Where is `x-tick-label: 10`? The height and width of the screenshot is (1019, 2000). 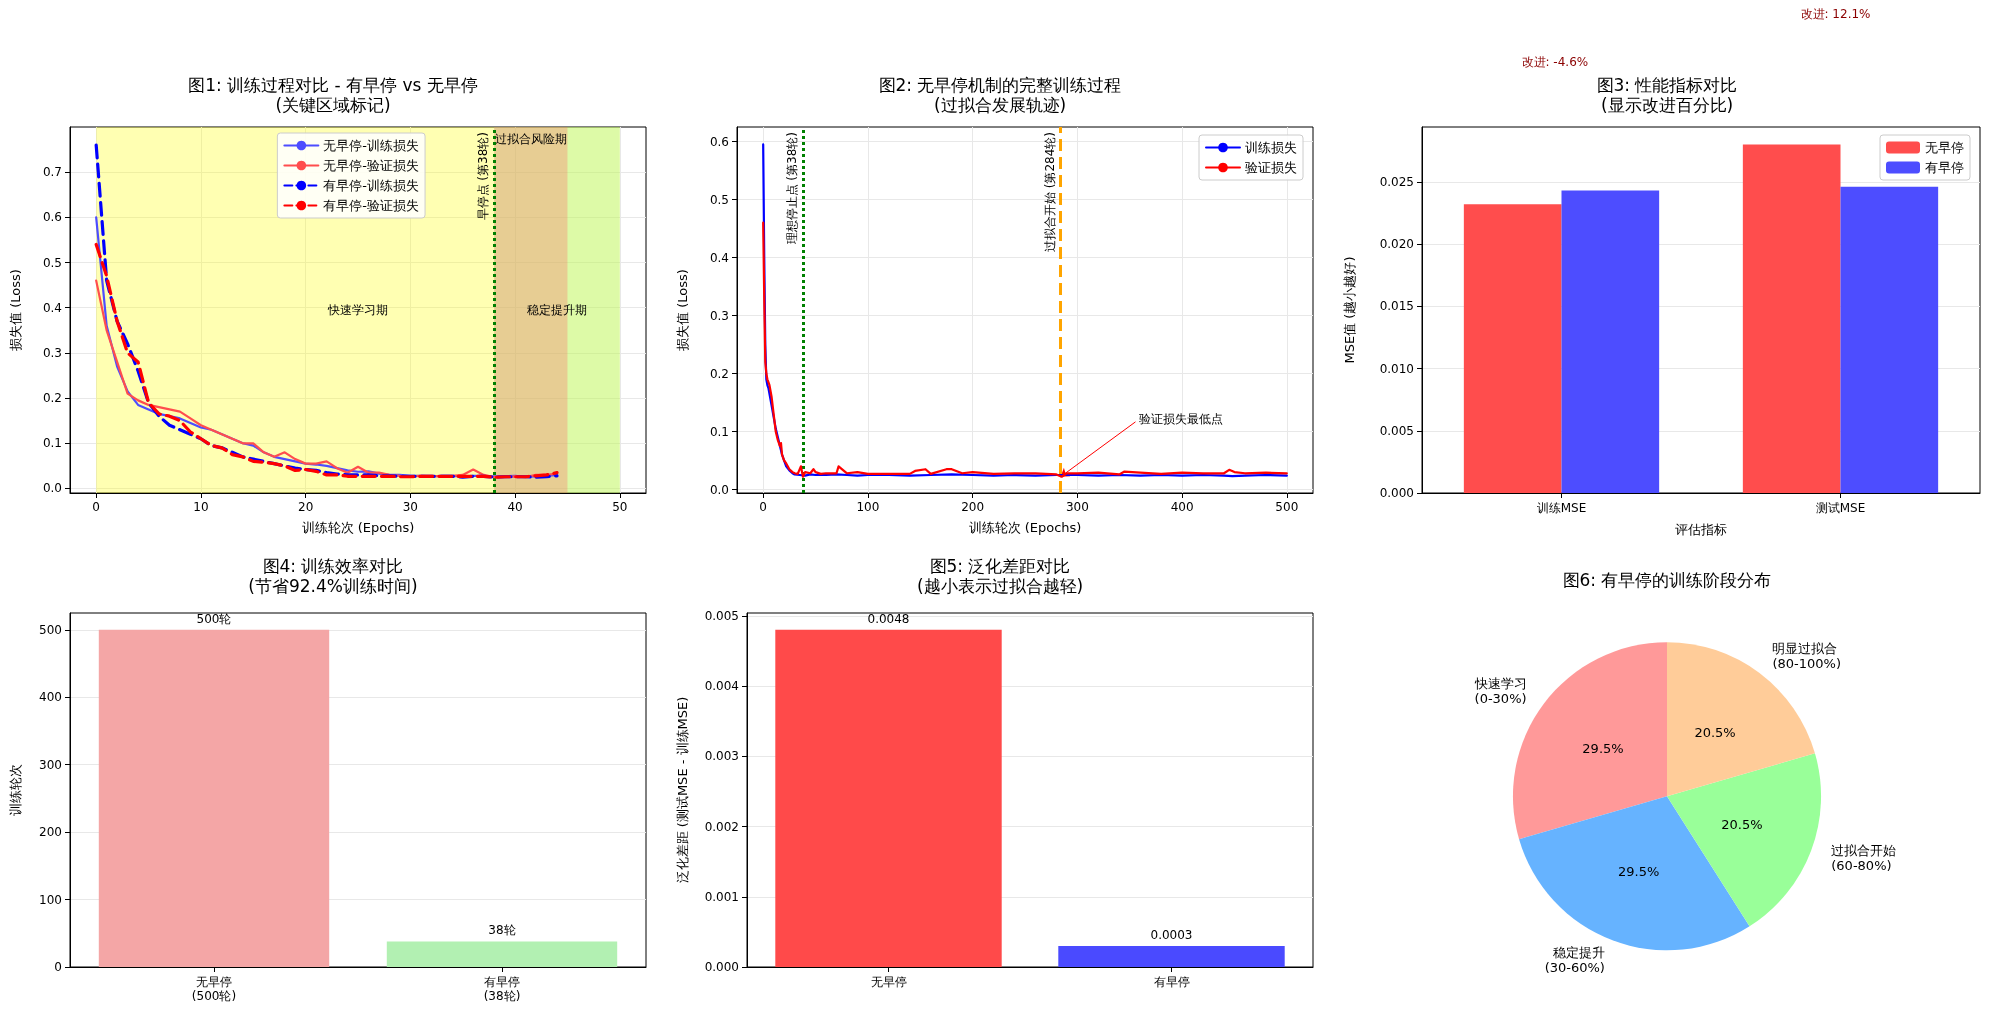 x-tick-label: 10 is located at coordinates (201, 507).